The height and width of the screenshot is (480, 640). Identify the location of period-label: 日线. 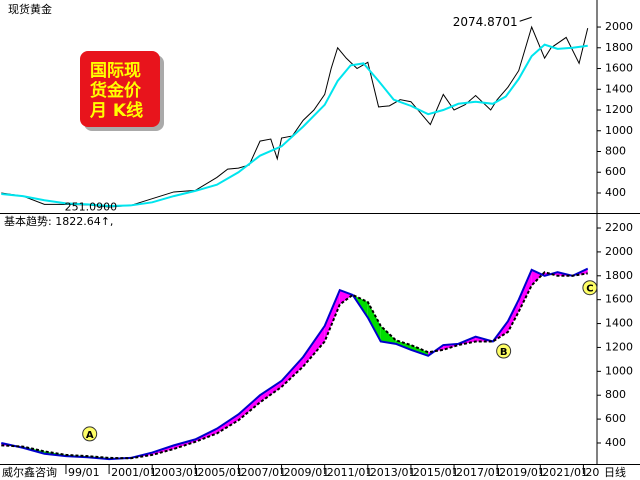
(615, 472).